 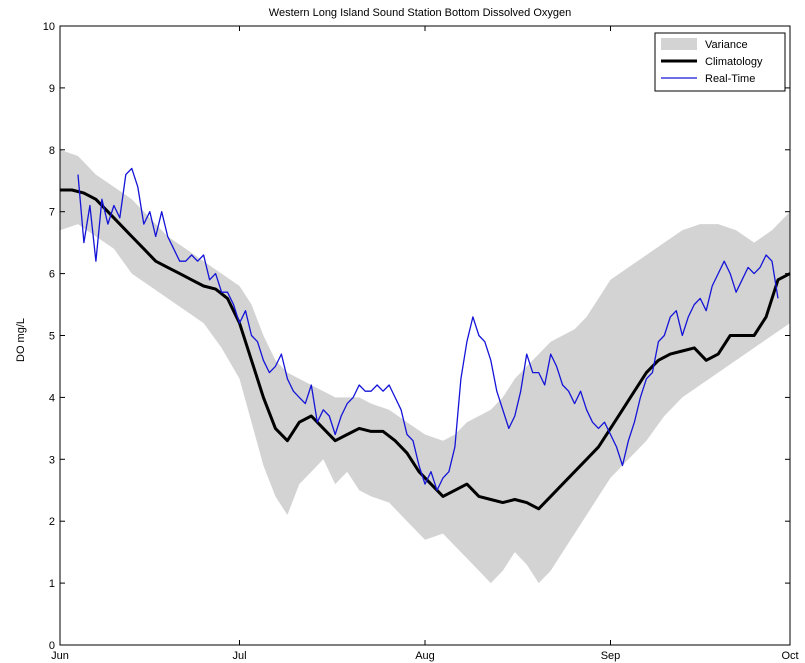 I want to click on y-tick-label: 4, so click(x=52, y=398).